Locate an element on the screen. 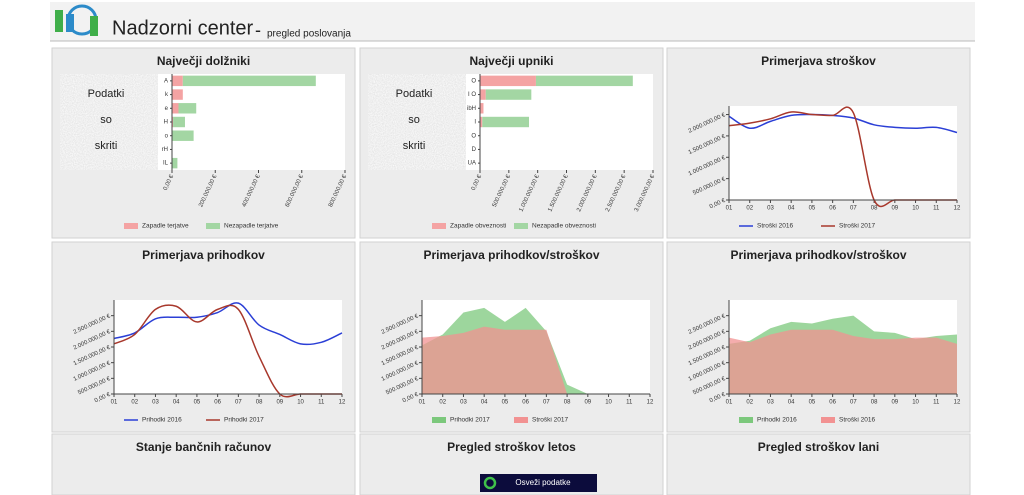 The image size is (1024, 495). panel is located at coordinates (203, 464).